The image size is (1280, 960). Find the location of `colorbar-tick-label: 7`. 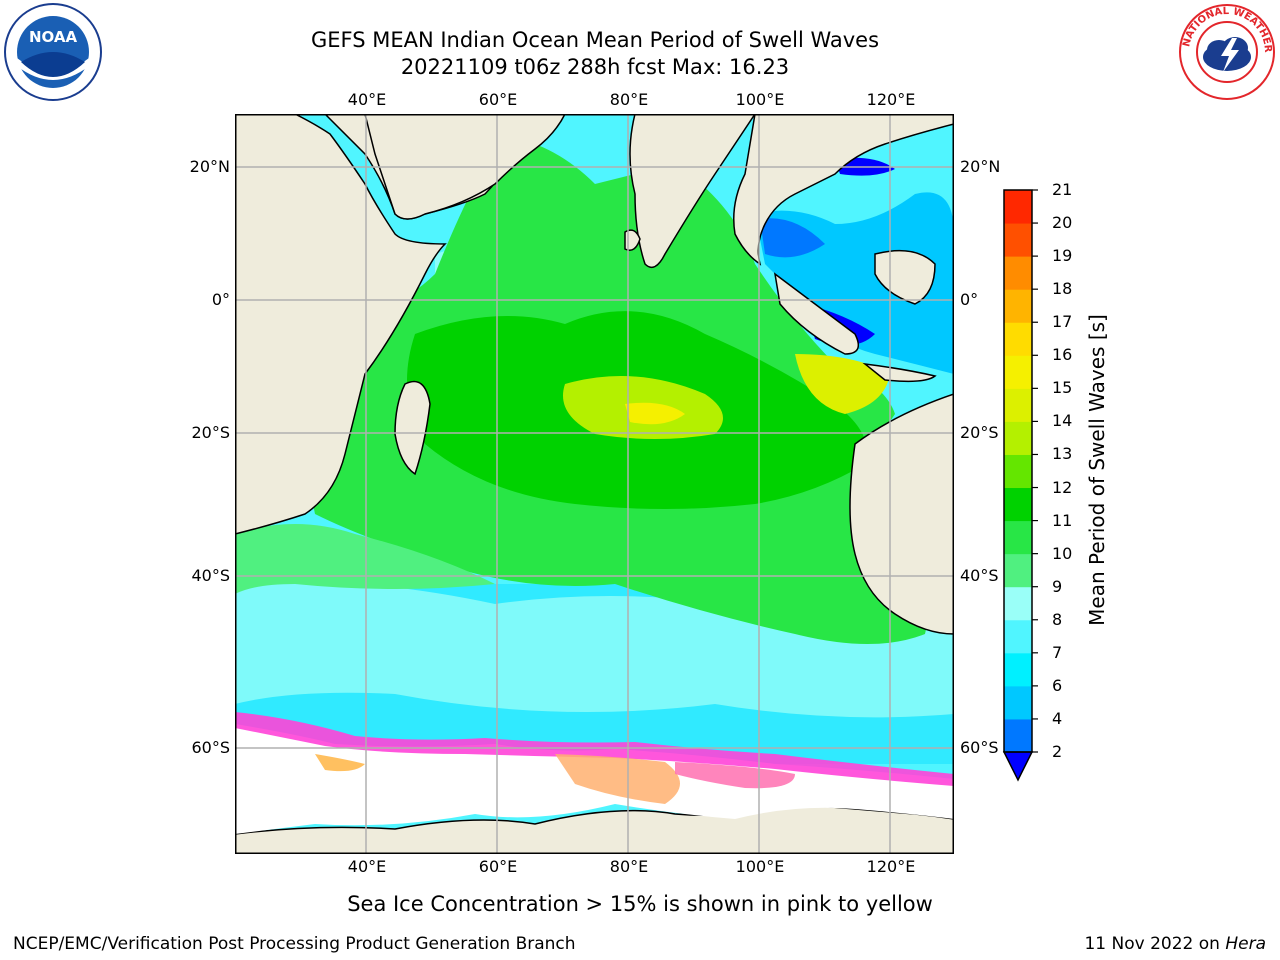

colorbar-tick-label: 7 is located at coordinates (1057, 652).